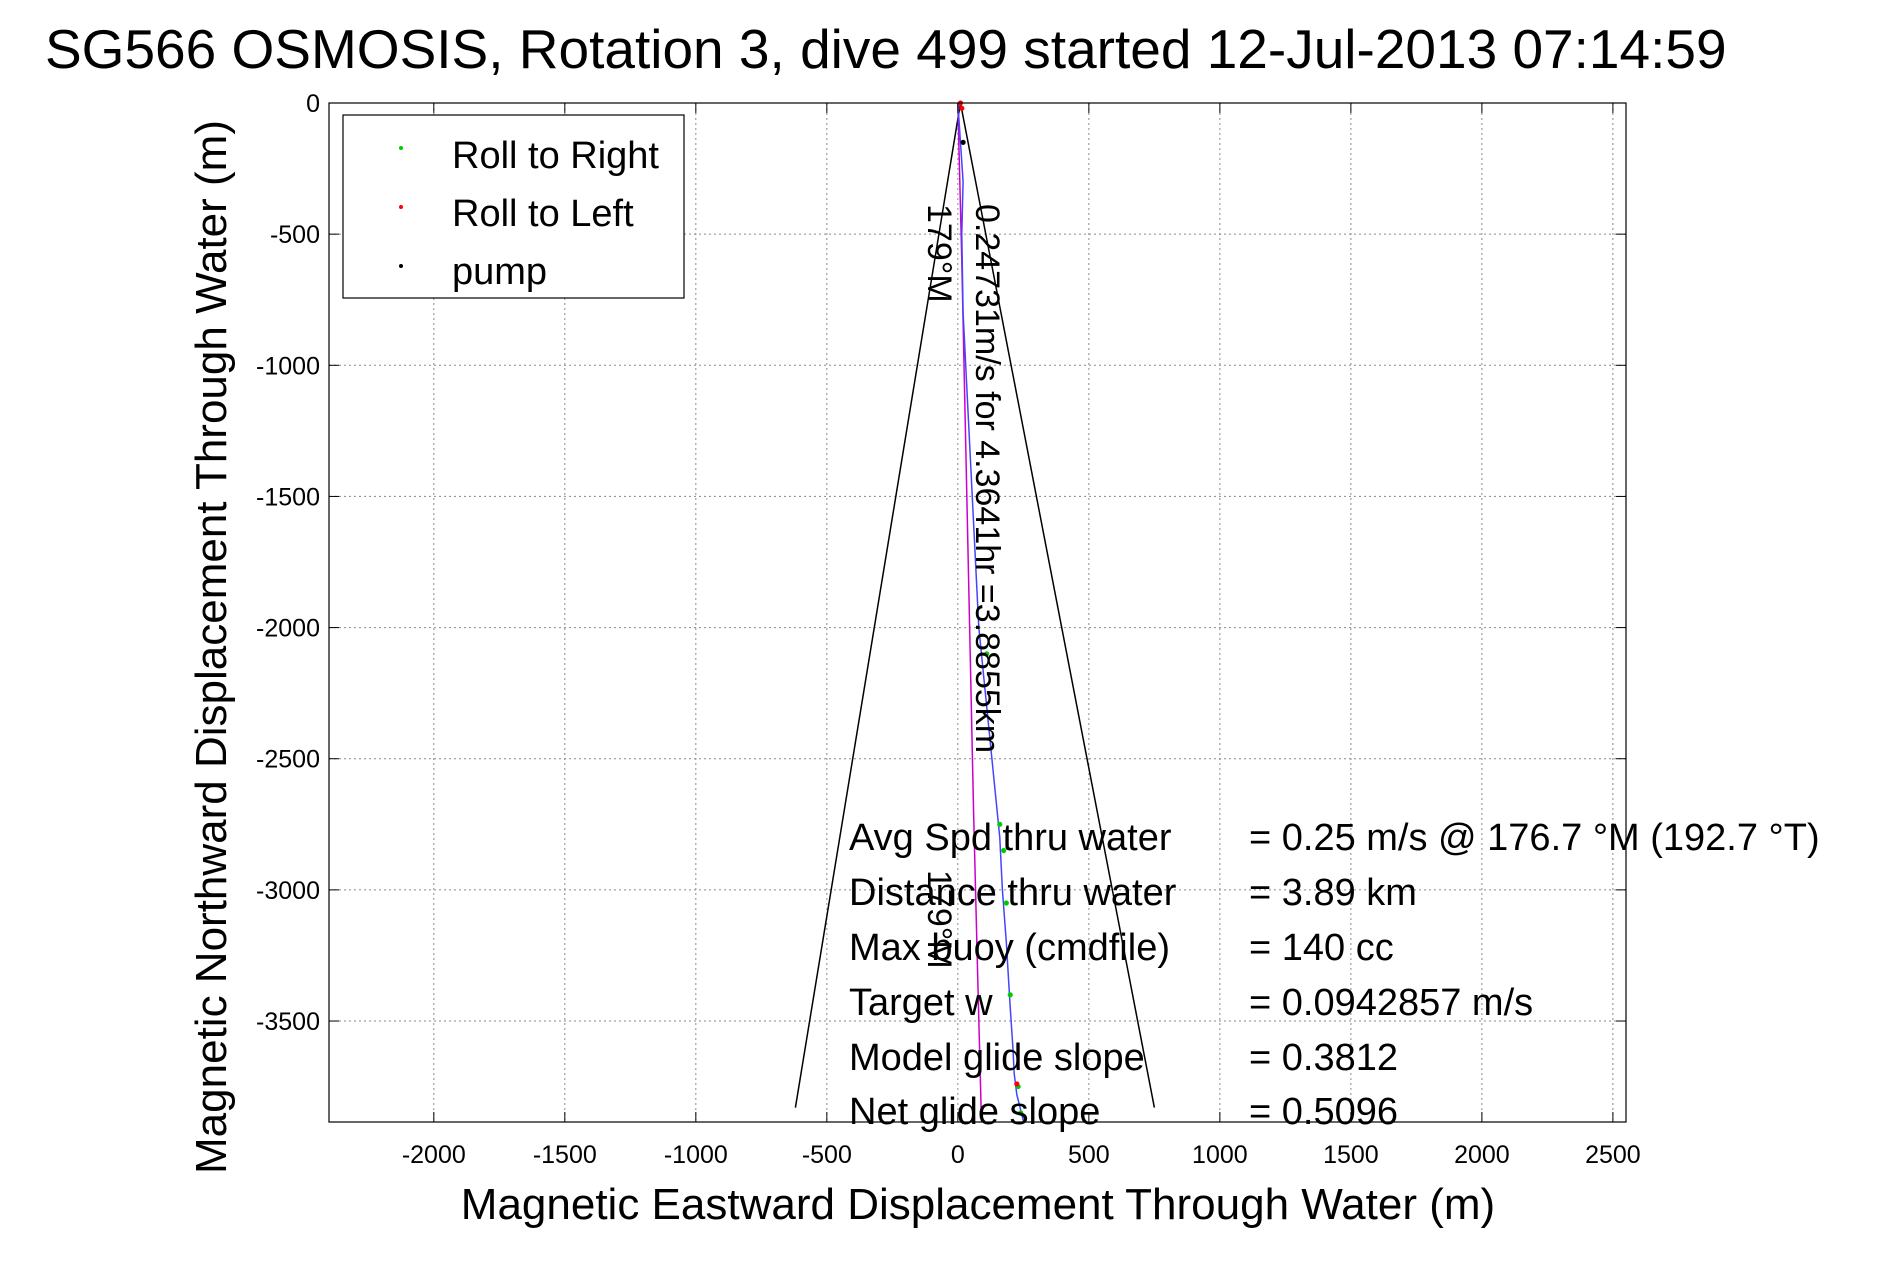 This screenshot has width=1891, height=1262. I want to click on stat-value-target-w: = 0.0942857 m/s, so click(1391, 1003).